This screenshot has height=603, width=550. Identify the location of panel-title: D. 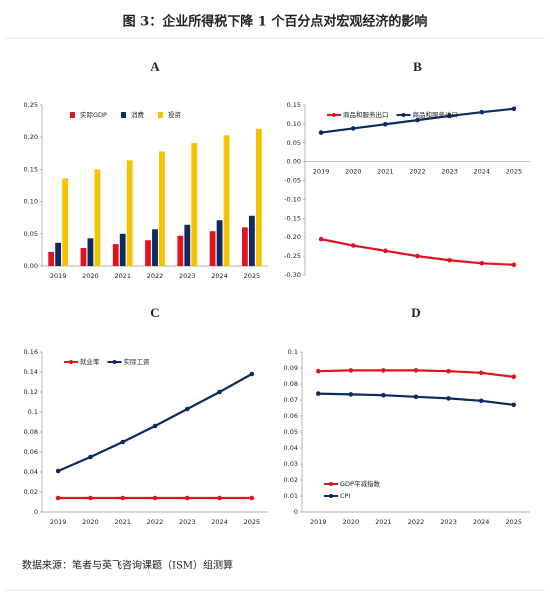
(415, 312).